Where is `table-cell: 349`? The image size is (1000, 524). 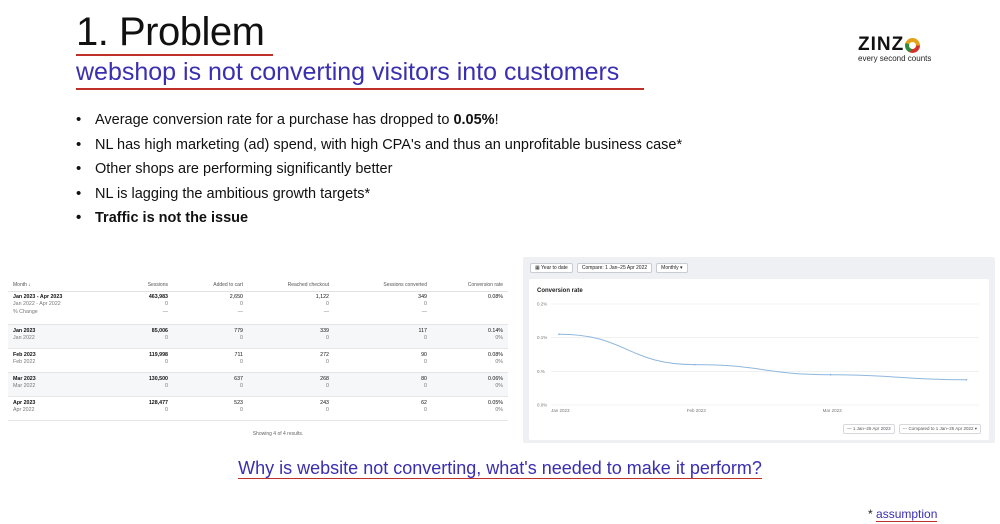 table-cell: 349 is located at coordinates (422, 297).